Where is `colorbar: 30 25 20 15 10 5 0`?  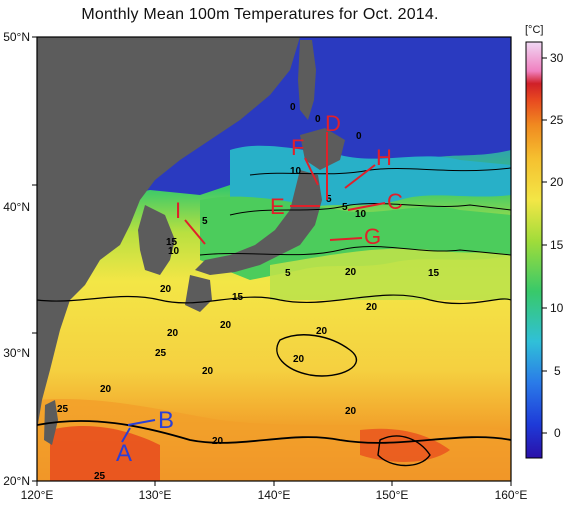 colorbar: 30 25 20 15 10 5 0 is located at coordinates (544, 250).